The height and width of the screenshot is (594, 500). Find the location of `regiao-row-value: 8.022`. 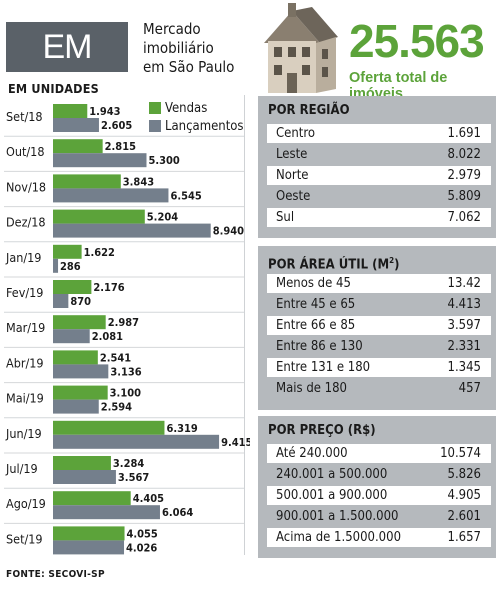

regiao-row-value: 8.022 is located at coordinates (464, 154).